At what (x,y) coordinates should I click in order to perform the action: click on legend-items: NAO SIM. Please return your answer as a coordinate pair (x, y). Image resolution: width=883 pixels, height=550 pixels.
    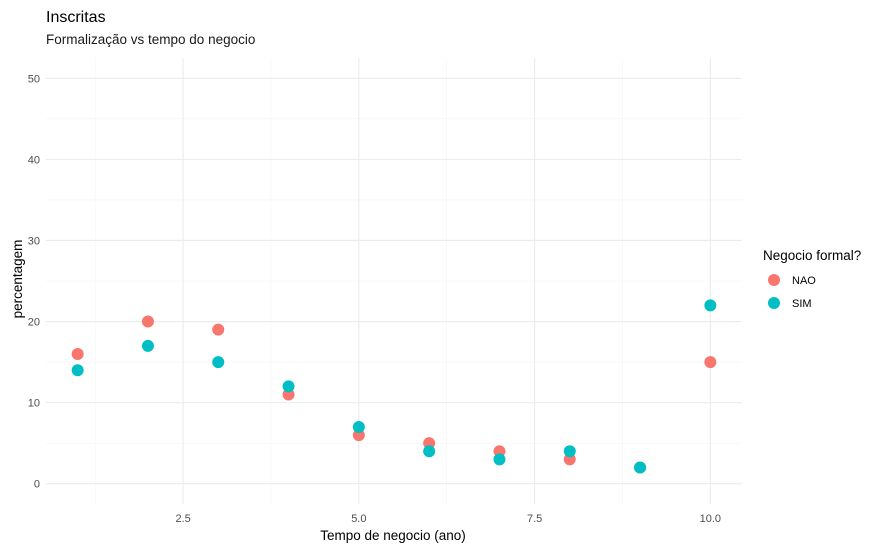
    Looking at the image, I should click on (792, 292).